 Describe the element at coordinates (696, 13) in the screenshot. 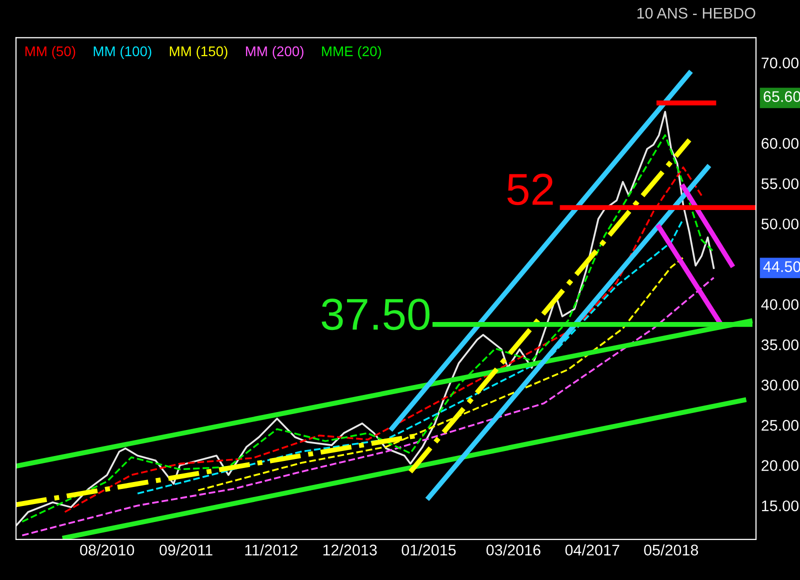

I see `chart-title: 10 ANS - HEBDO` at that location.